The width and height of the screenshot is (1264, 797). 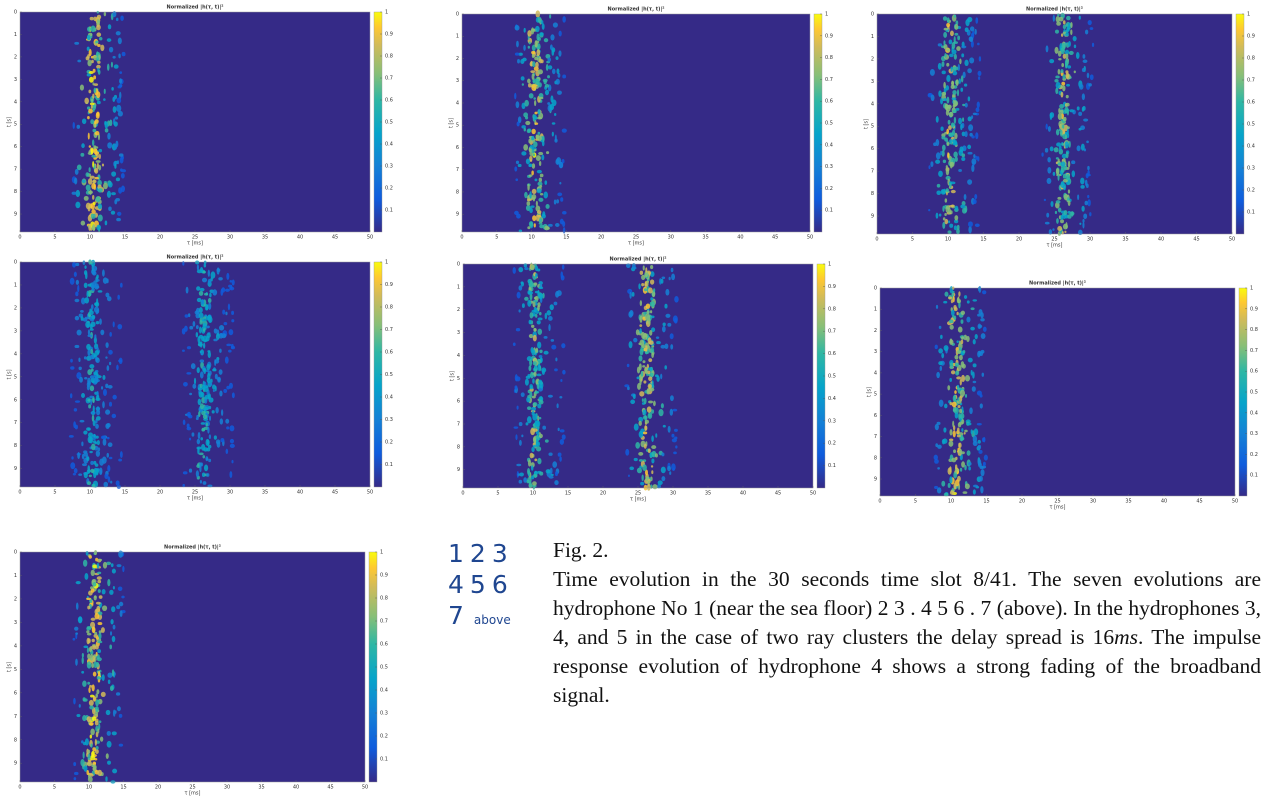 What do you see at coordinates (15, 80) in the screenshot?
I see `y-tick-label: 3` at bounding box center [15, 80].